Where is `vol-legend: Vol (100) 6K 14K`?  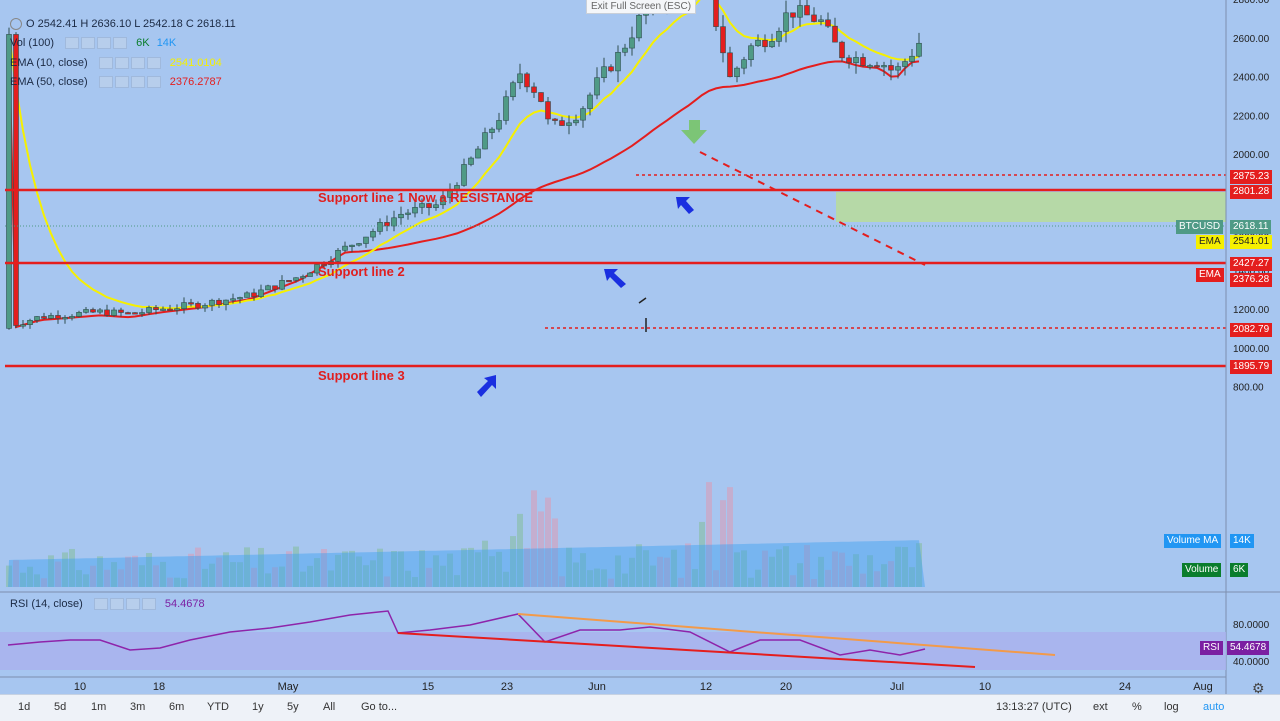 vol-legend: Vol (100) 6K 14K is located at coordinates (93, 43).